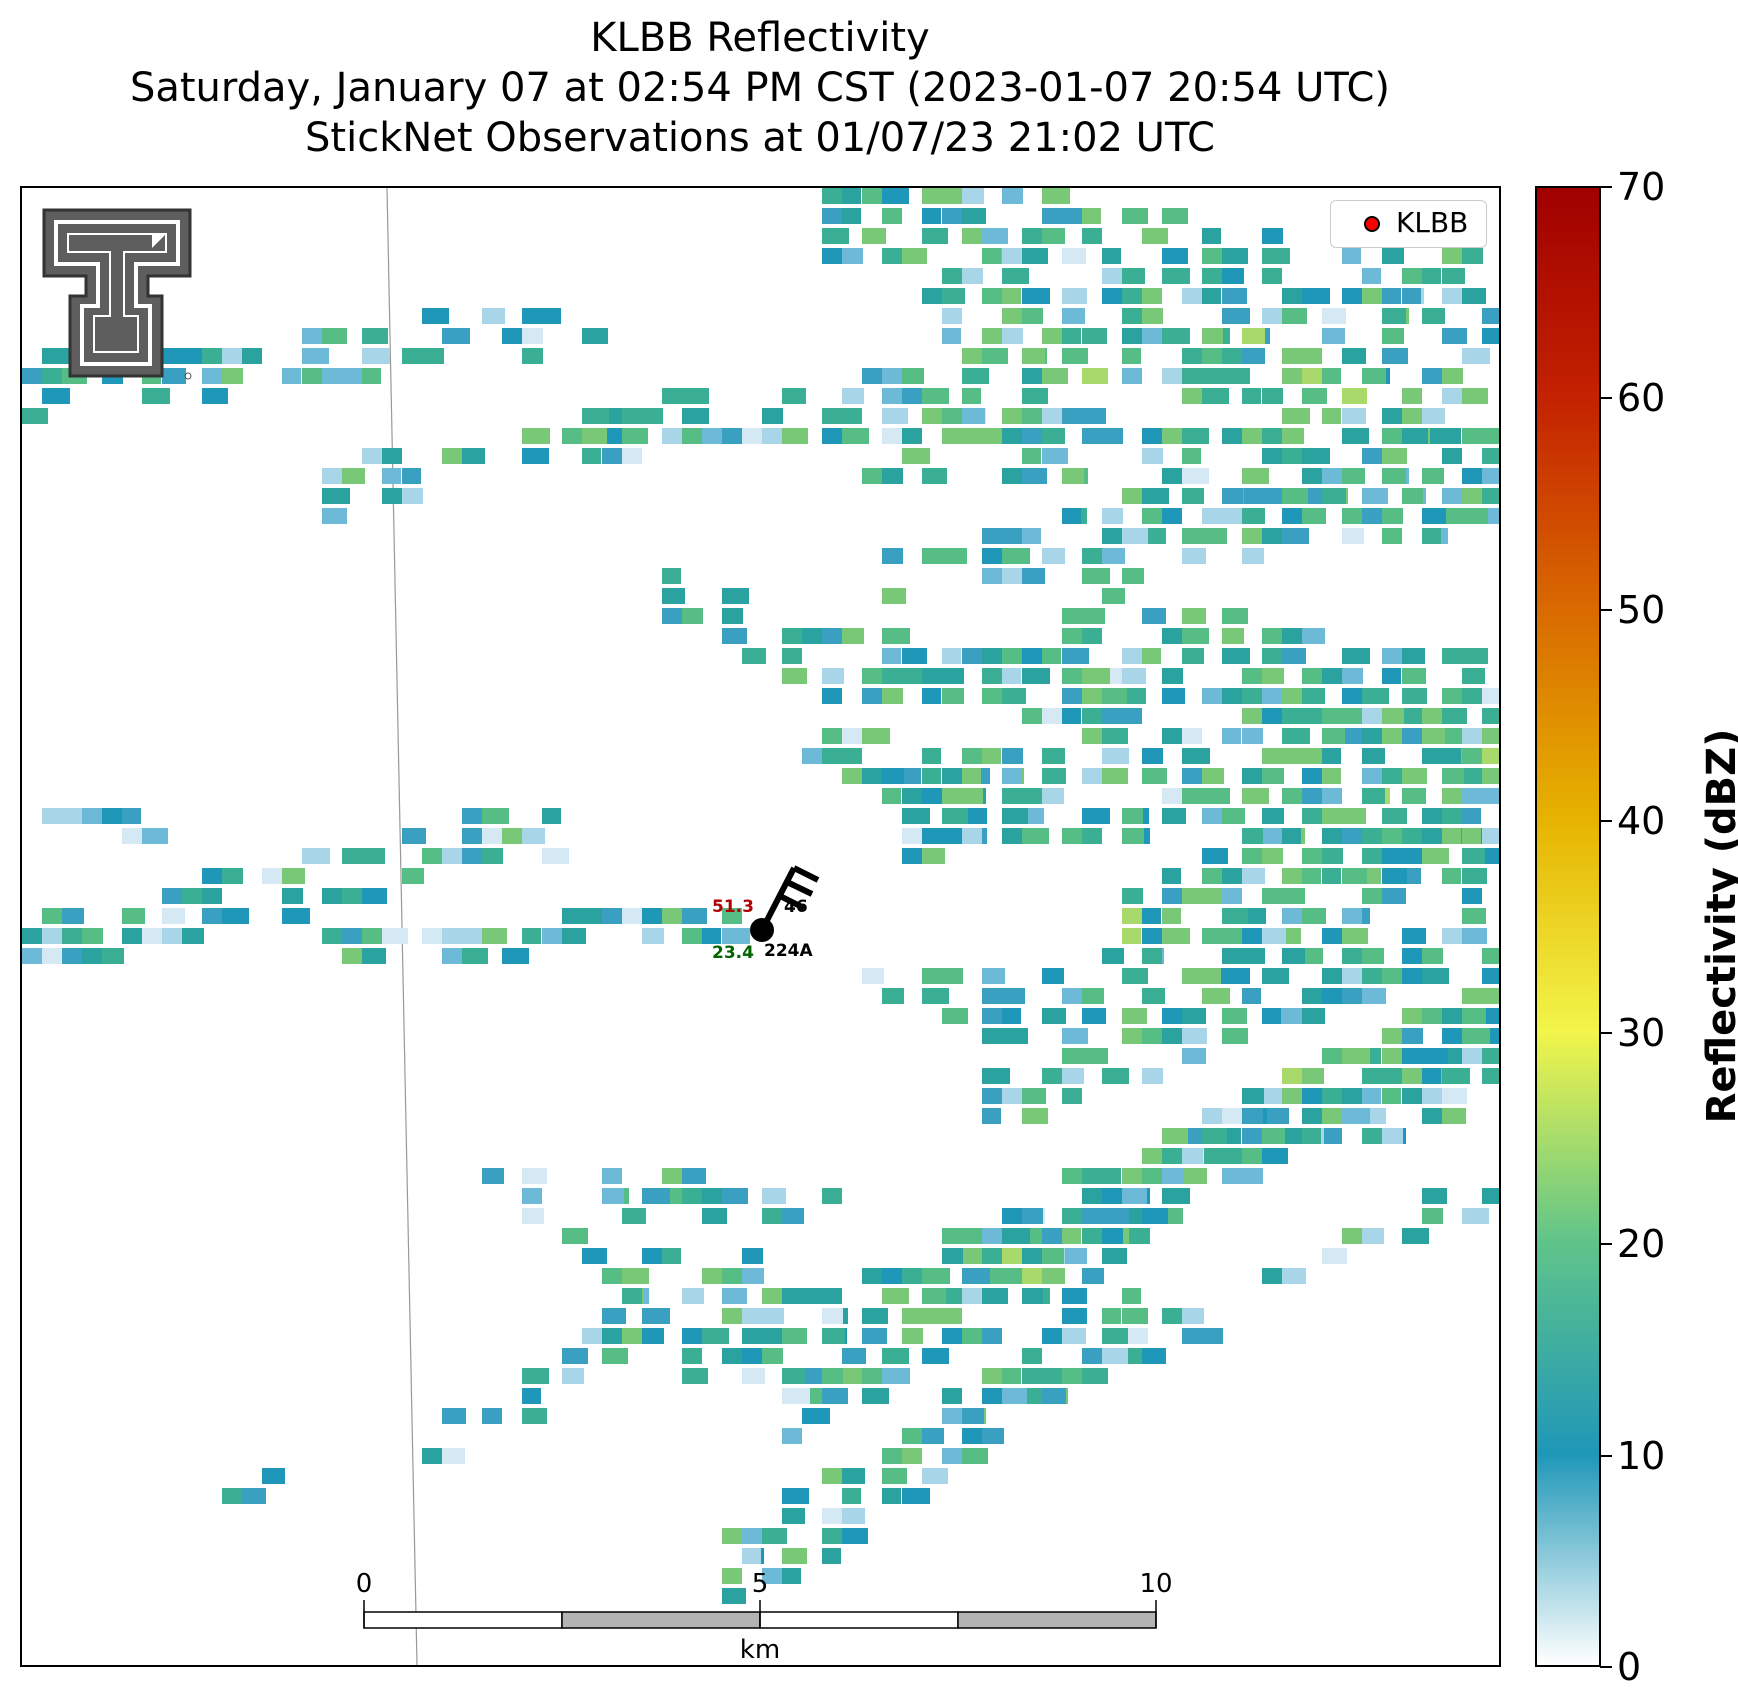 The image size is (1738, 1705). I want to click on sticknet-station-224A: 51.3 46 23.4 224A, so click(766, 914).